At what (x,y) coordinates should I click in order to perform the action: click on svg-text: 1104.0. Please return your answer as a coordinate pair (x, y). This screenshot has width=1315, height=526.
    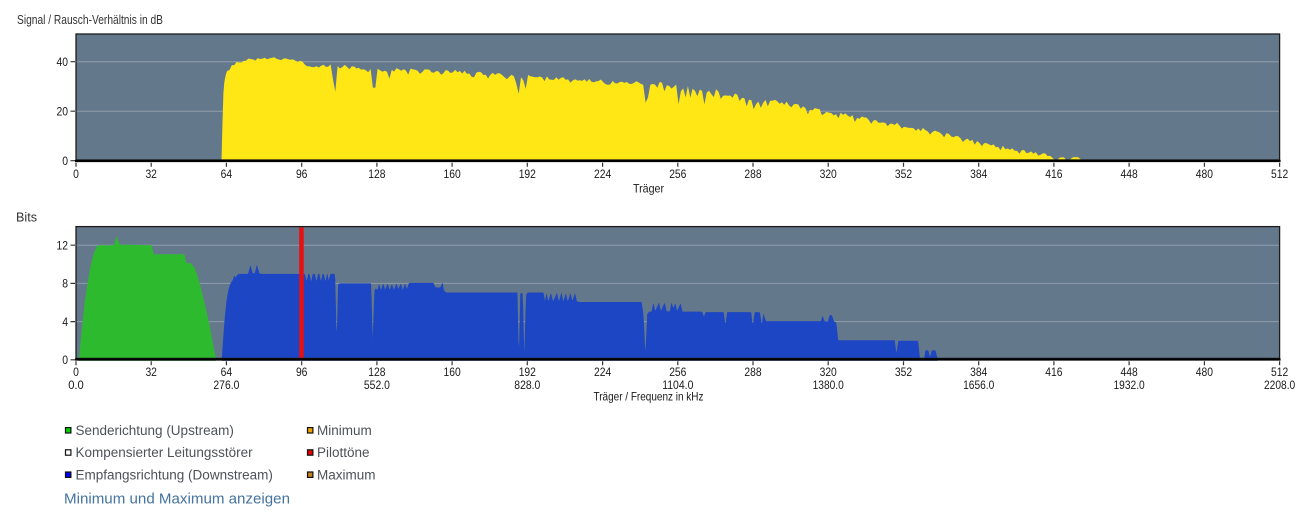
    Looking at the image, I should click on (677, 385).